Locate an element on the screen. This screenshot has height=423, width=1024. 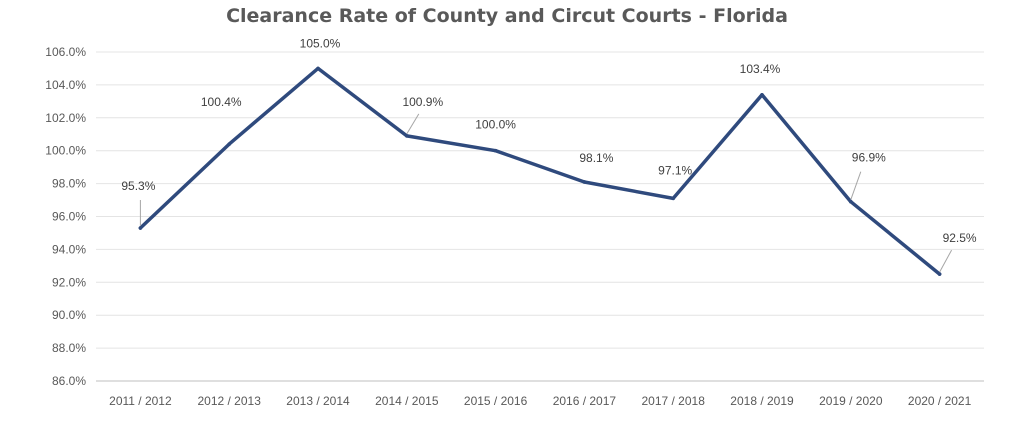
x-tick-label: 2013 / 2014 is located at coordinates (318, 401).